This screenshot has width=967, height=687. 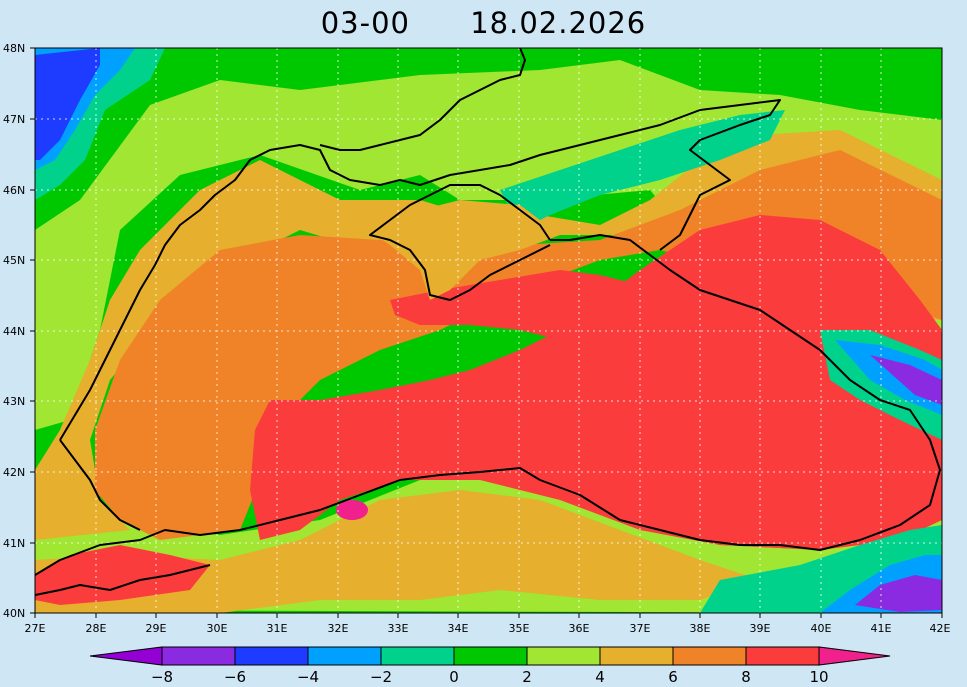 What do you see at coordinates (217, 628) in the screenshot?
I see `lon-label: 30E` at bounding box center [217, 628].